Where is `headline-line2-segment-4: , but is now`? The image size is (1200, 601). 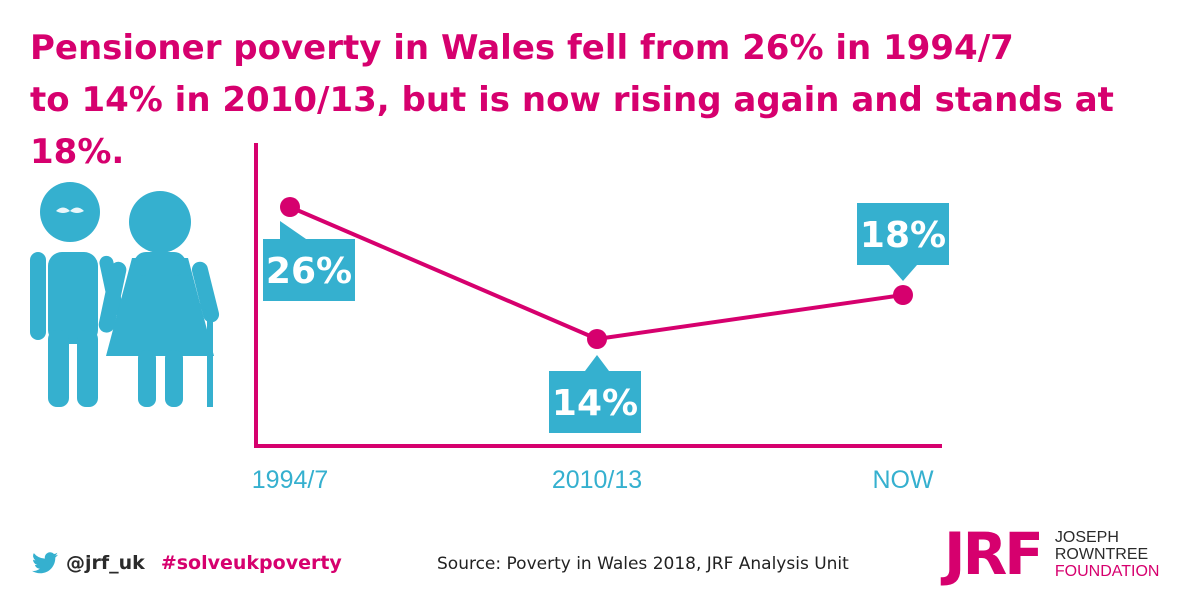 headline-line2-segment-4: , but is now is located at coordinates (494, 100).